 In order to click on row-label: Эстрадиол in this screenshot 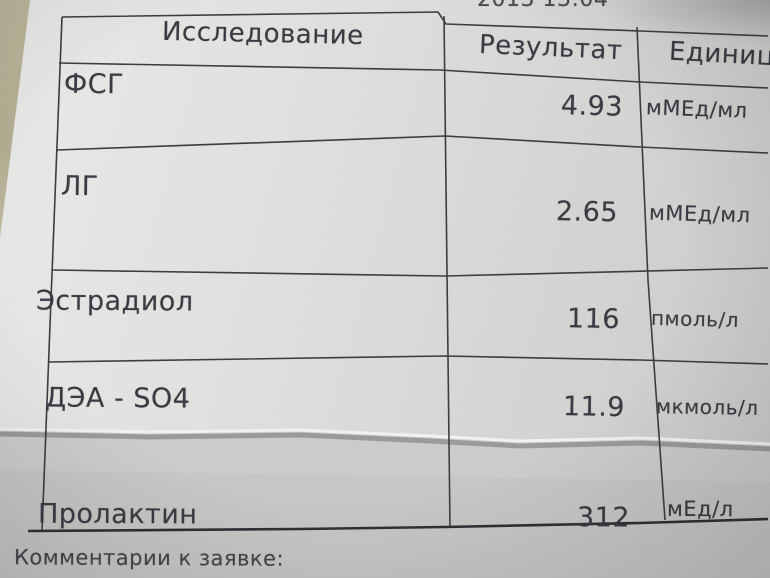, I will do `click(114, 301)`.